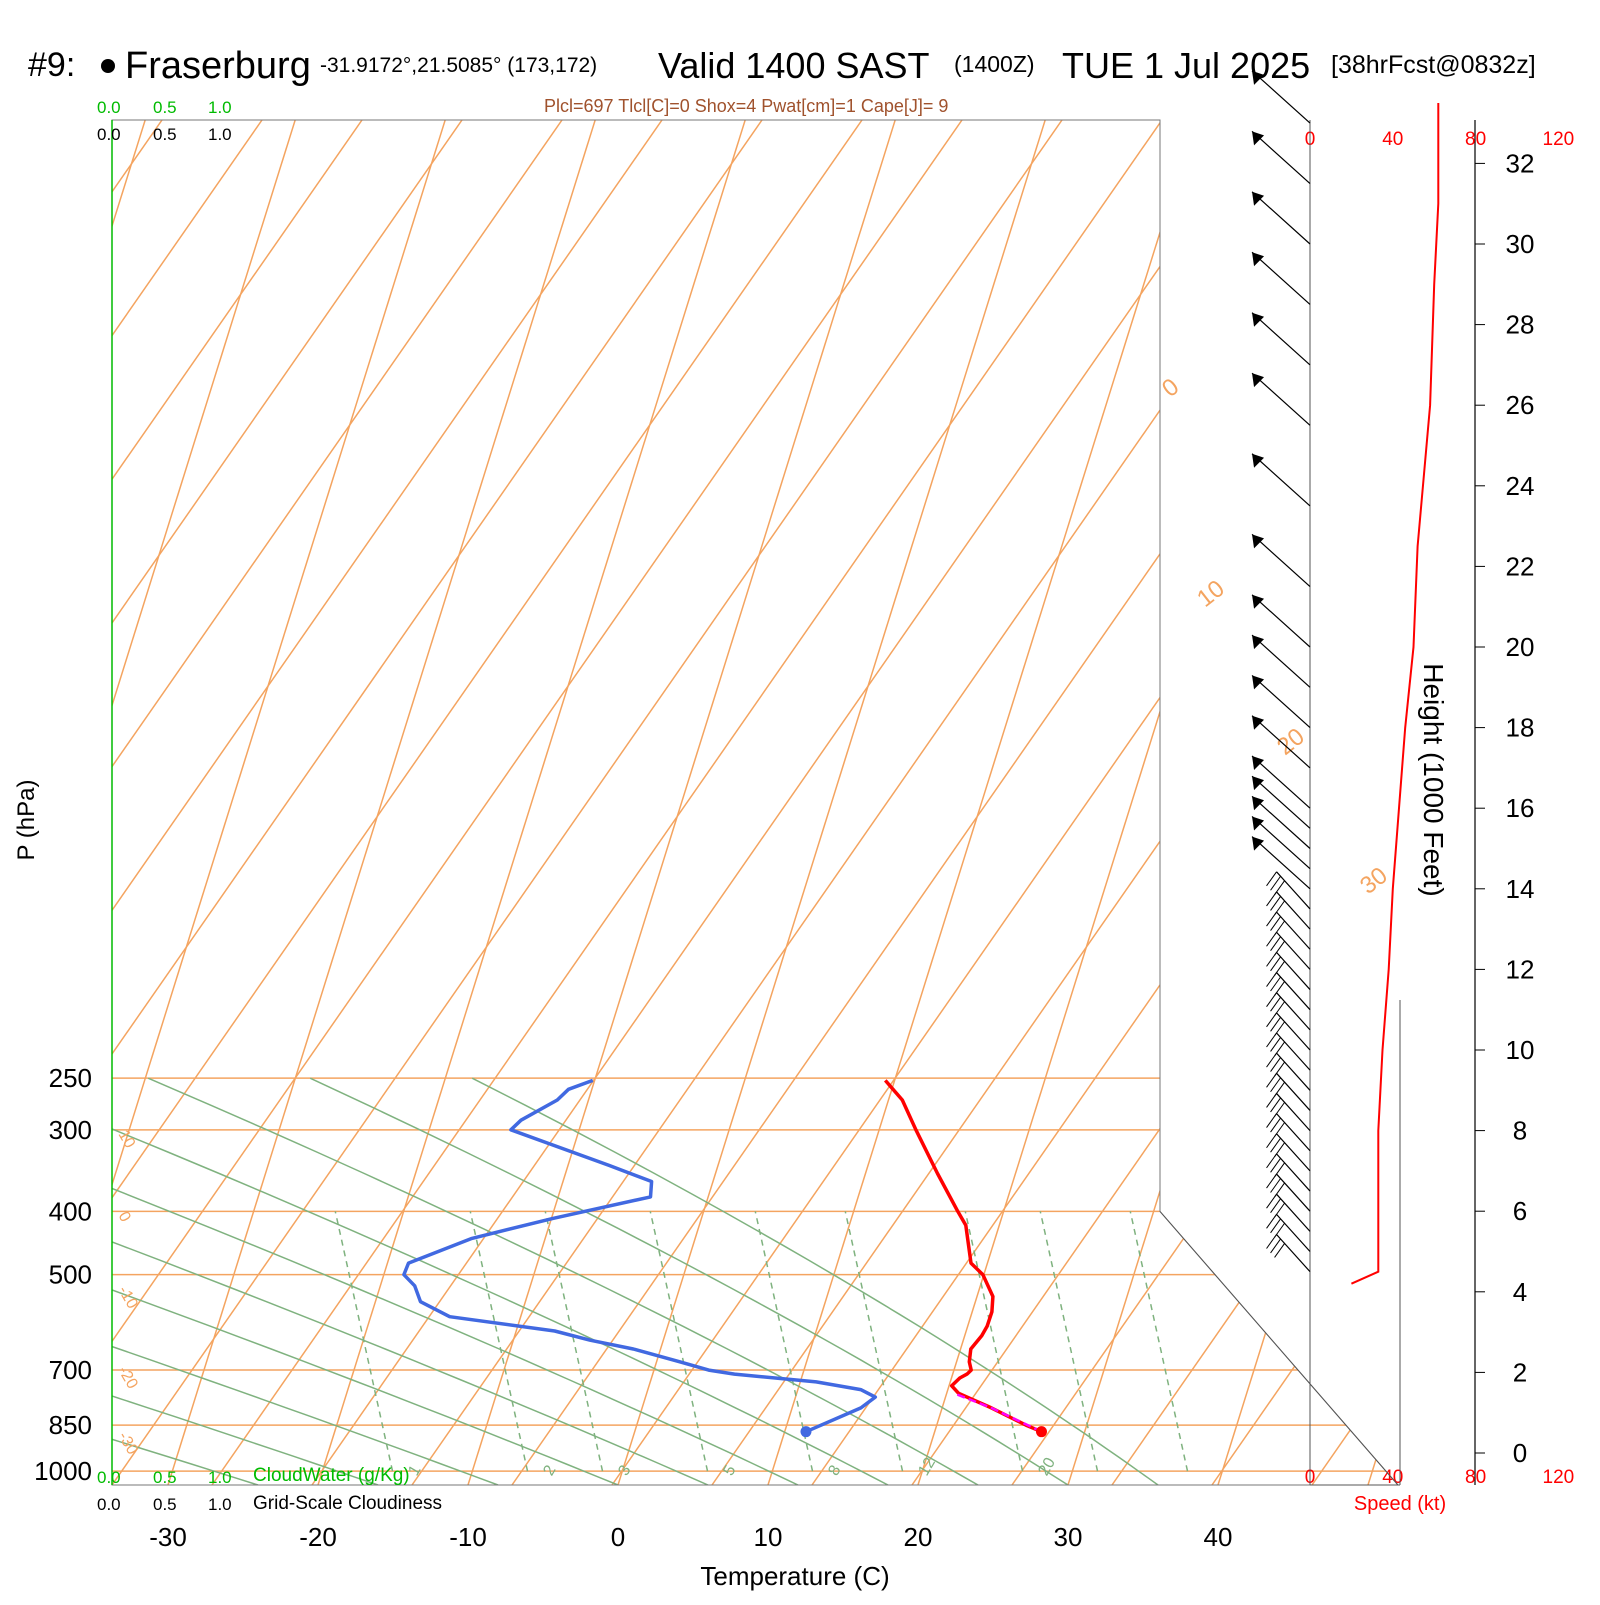 This screenshot has width=1600, height=1605. Describe the element at coordinates (168, 1537) in the screenshot. I see `x-tick-label: -30` at that location.